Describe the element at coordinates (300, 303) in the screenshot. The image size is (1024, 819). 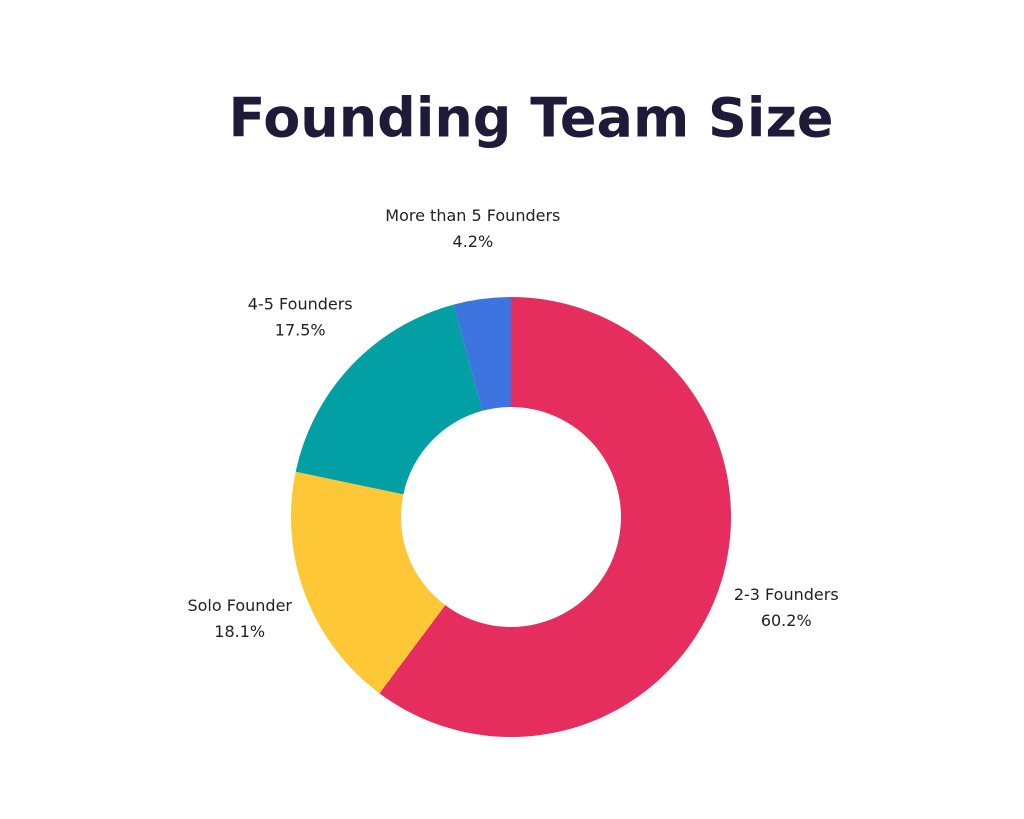
I see `slice-label: 4-5 Founders` at that location.